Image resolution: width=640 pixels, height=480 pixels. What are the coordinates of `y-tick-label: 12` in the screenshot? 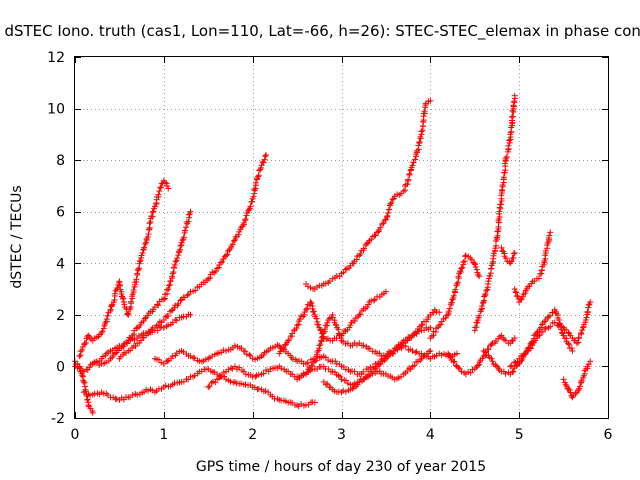 It's located at (56, 58).